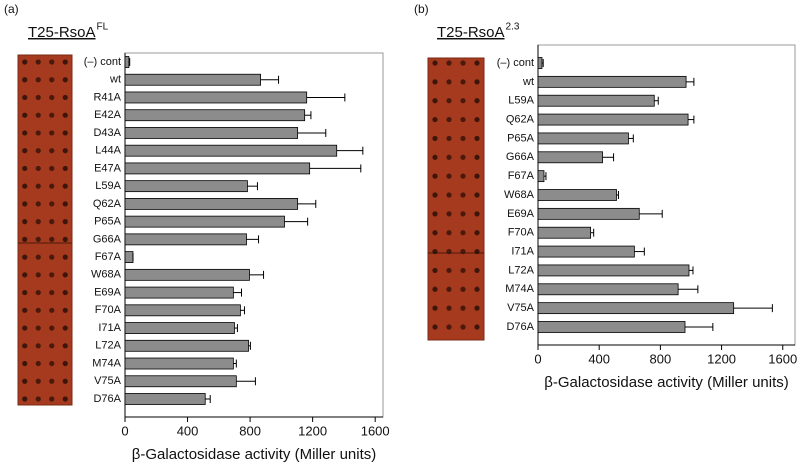  I want to click on category-label: L59A, so click(521, 101).